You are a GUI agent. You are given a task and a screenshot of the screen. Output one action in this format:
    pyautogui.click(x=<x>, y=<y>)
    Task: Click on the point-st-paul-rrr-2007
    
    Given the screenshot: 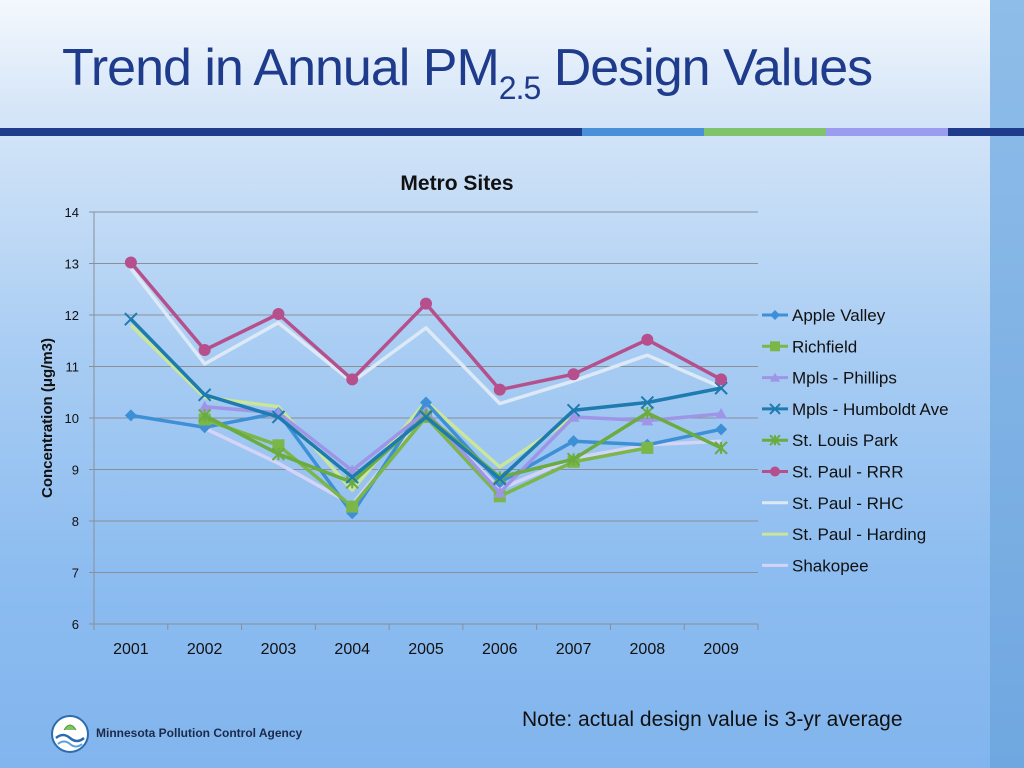 What is the action you would take?
    pyautogui.click(x=573, y=374)
    